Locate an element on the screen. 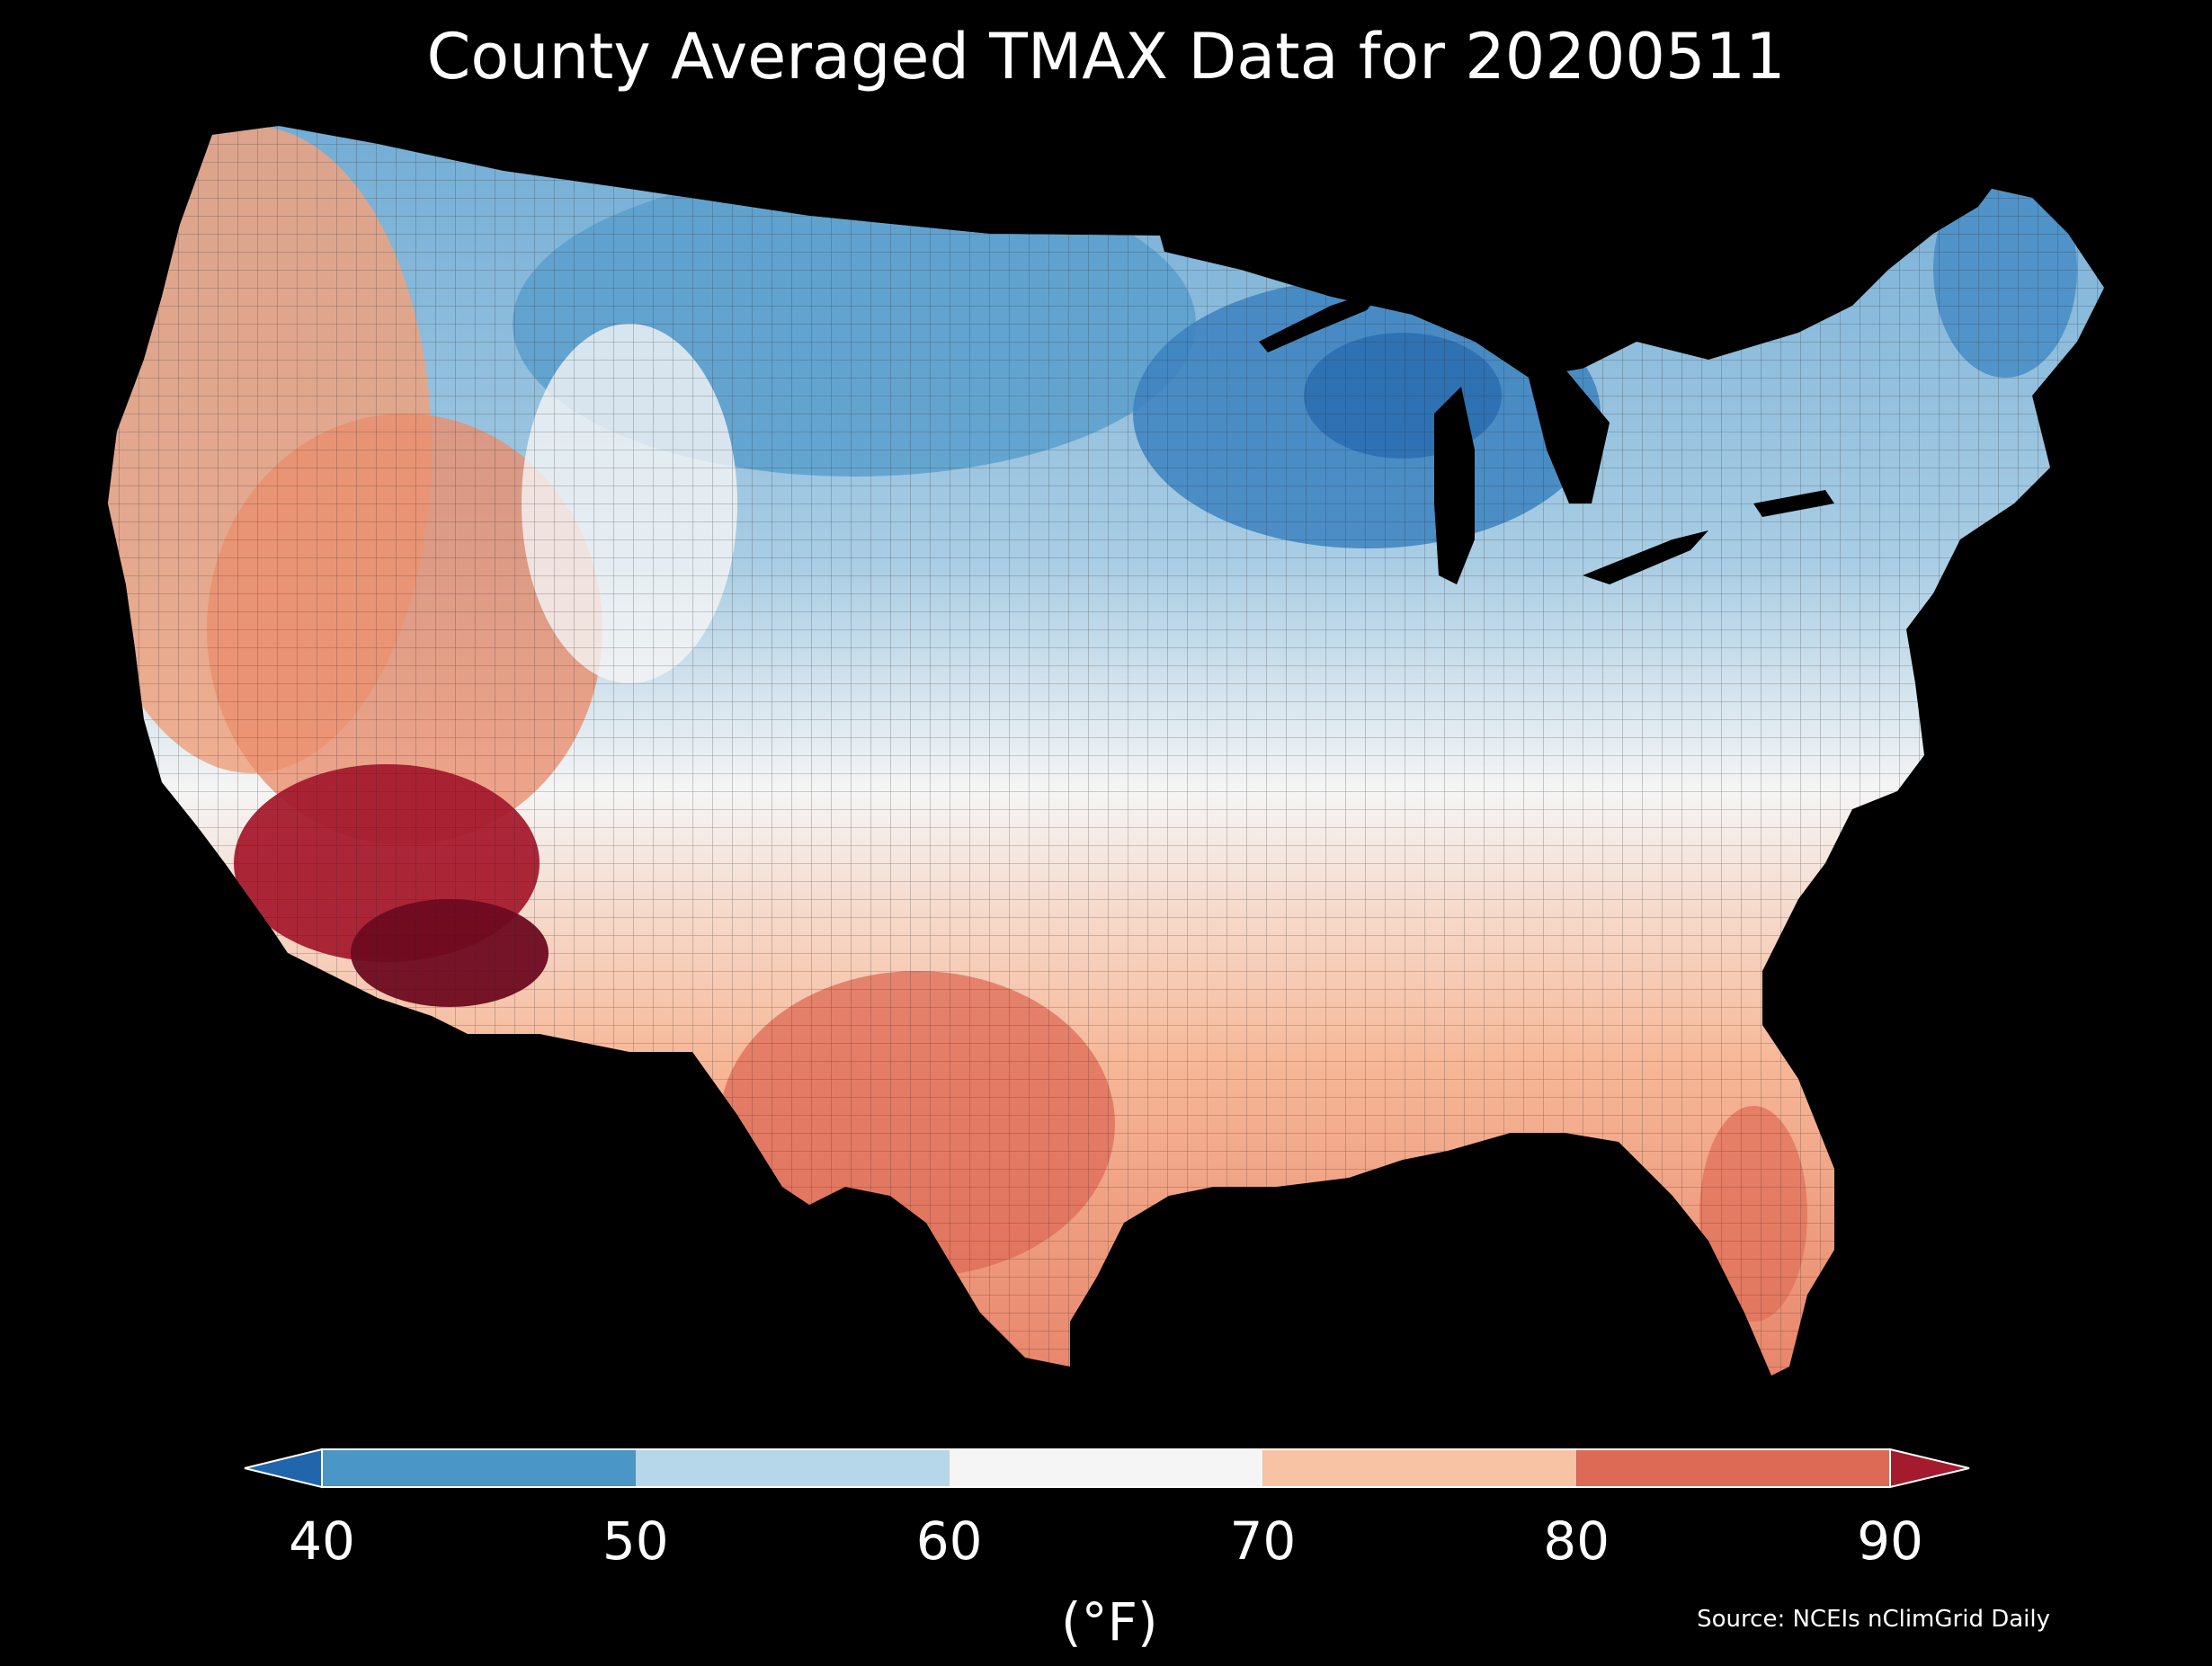 The height and width of the screenshot is (1666, 2212). lake-erie is located at coordinates (1645, 557).